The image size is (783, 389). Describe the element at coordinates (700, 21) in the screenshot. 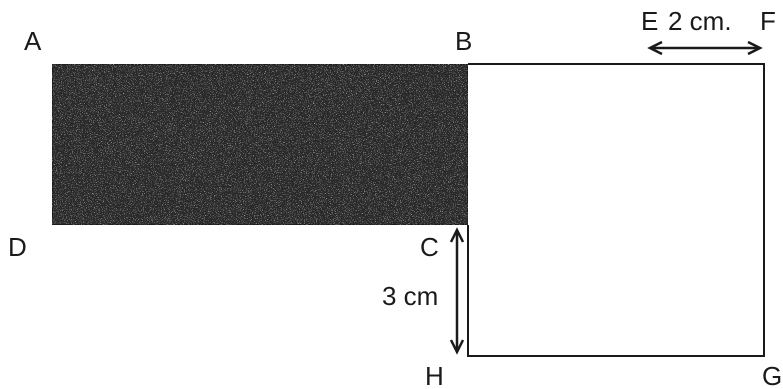

I see `label-ef-length: 2 cm.` at that location.